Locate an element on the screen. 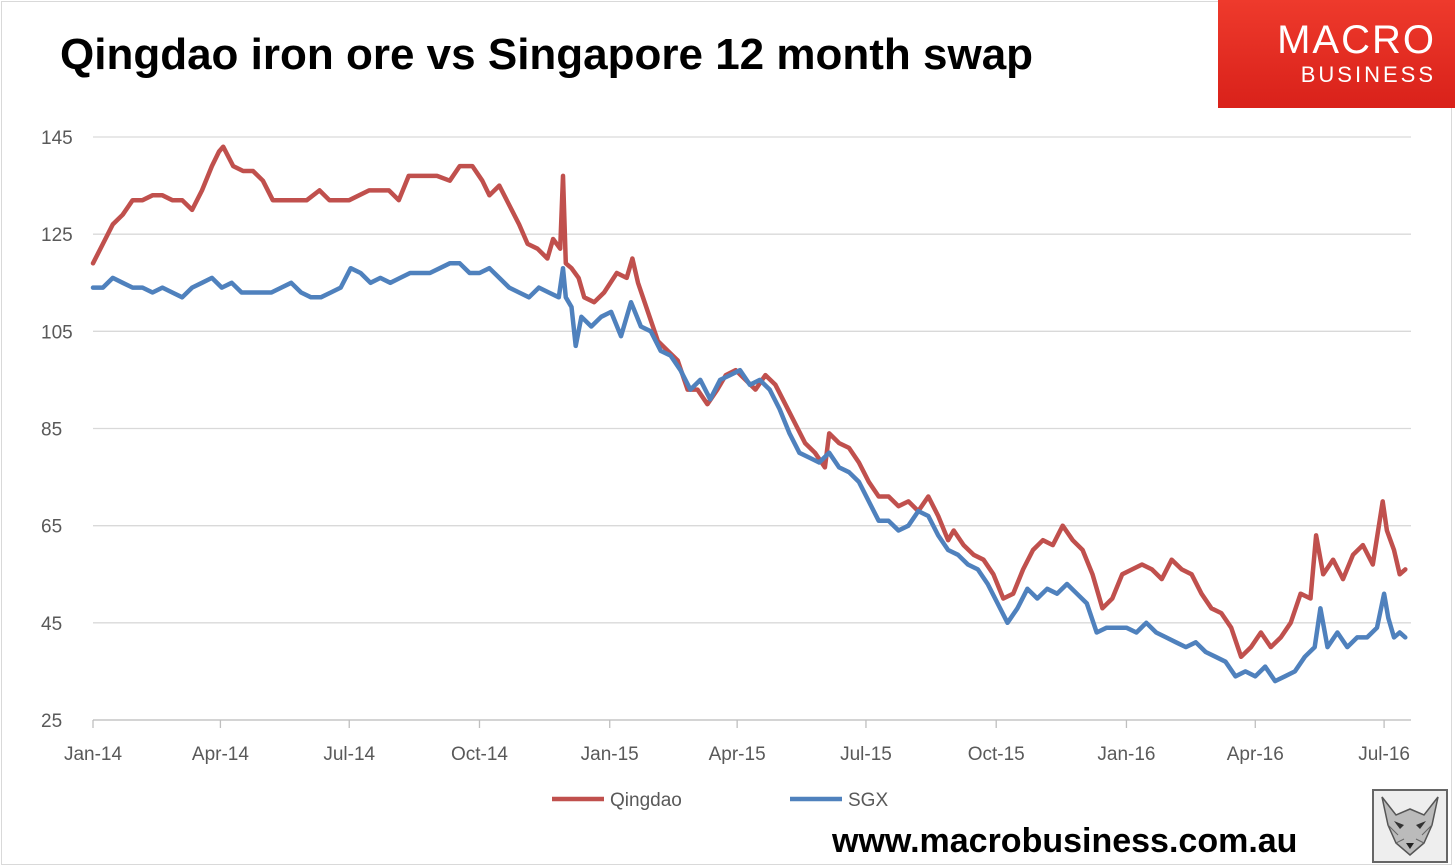  brand-logo: MACRO BUSINESS is located at coordinates (1336, 54).